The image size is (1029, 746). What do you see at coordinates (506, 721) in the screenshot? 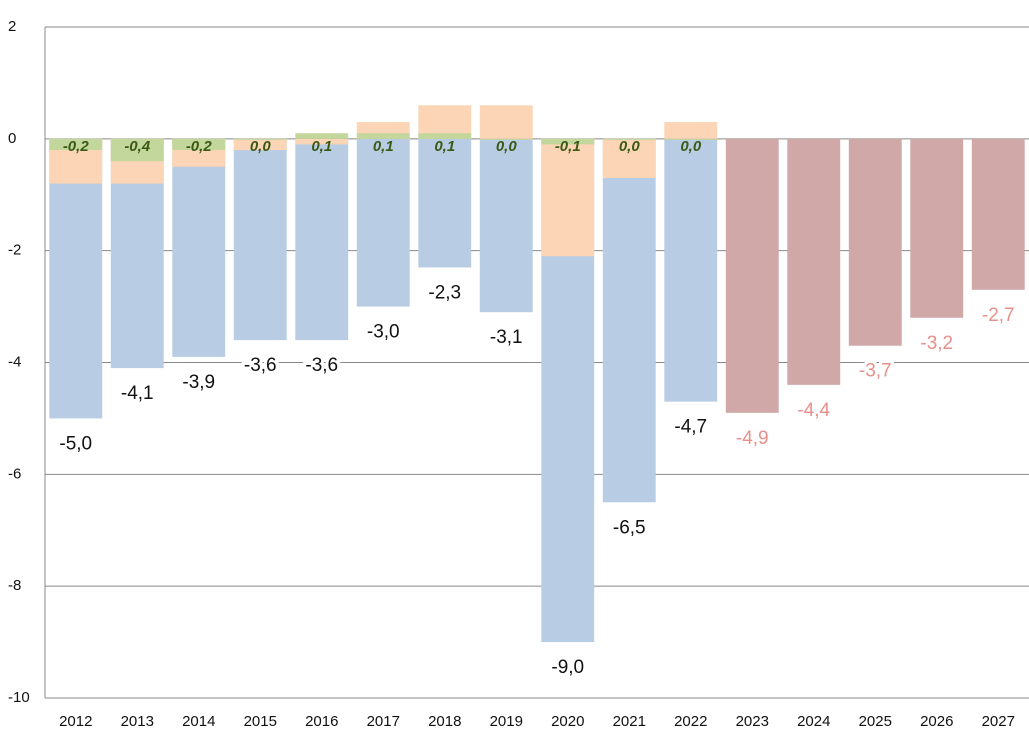
I see `x-tick-label: 2019` at bounding box center [506, 721].